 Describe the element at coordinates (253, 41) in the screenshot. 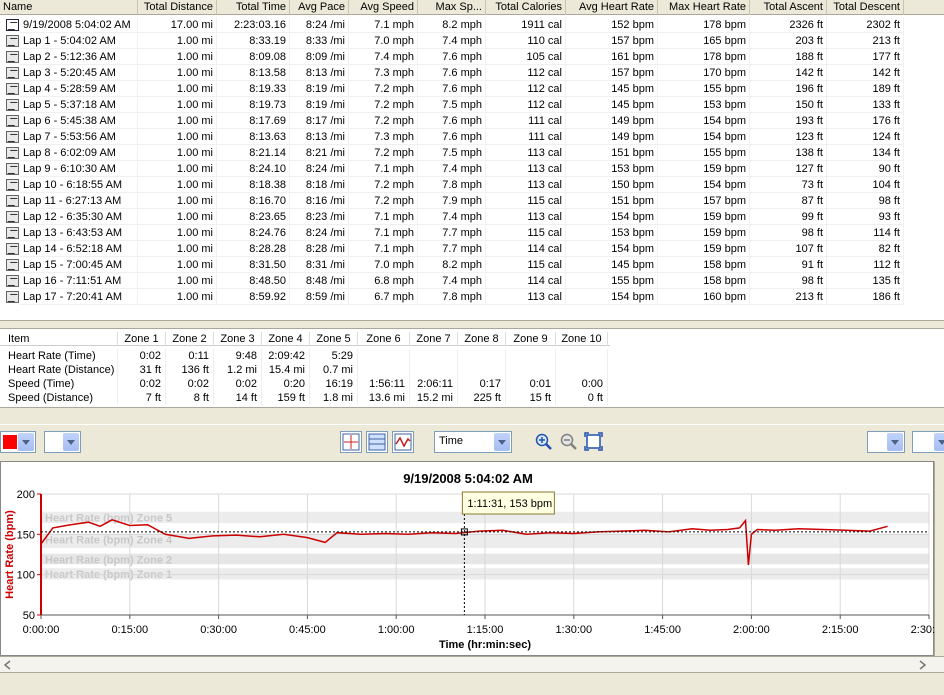

I see `table-cell: 8:33.19` at that location.